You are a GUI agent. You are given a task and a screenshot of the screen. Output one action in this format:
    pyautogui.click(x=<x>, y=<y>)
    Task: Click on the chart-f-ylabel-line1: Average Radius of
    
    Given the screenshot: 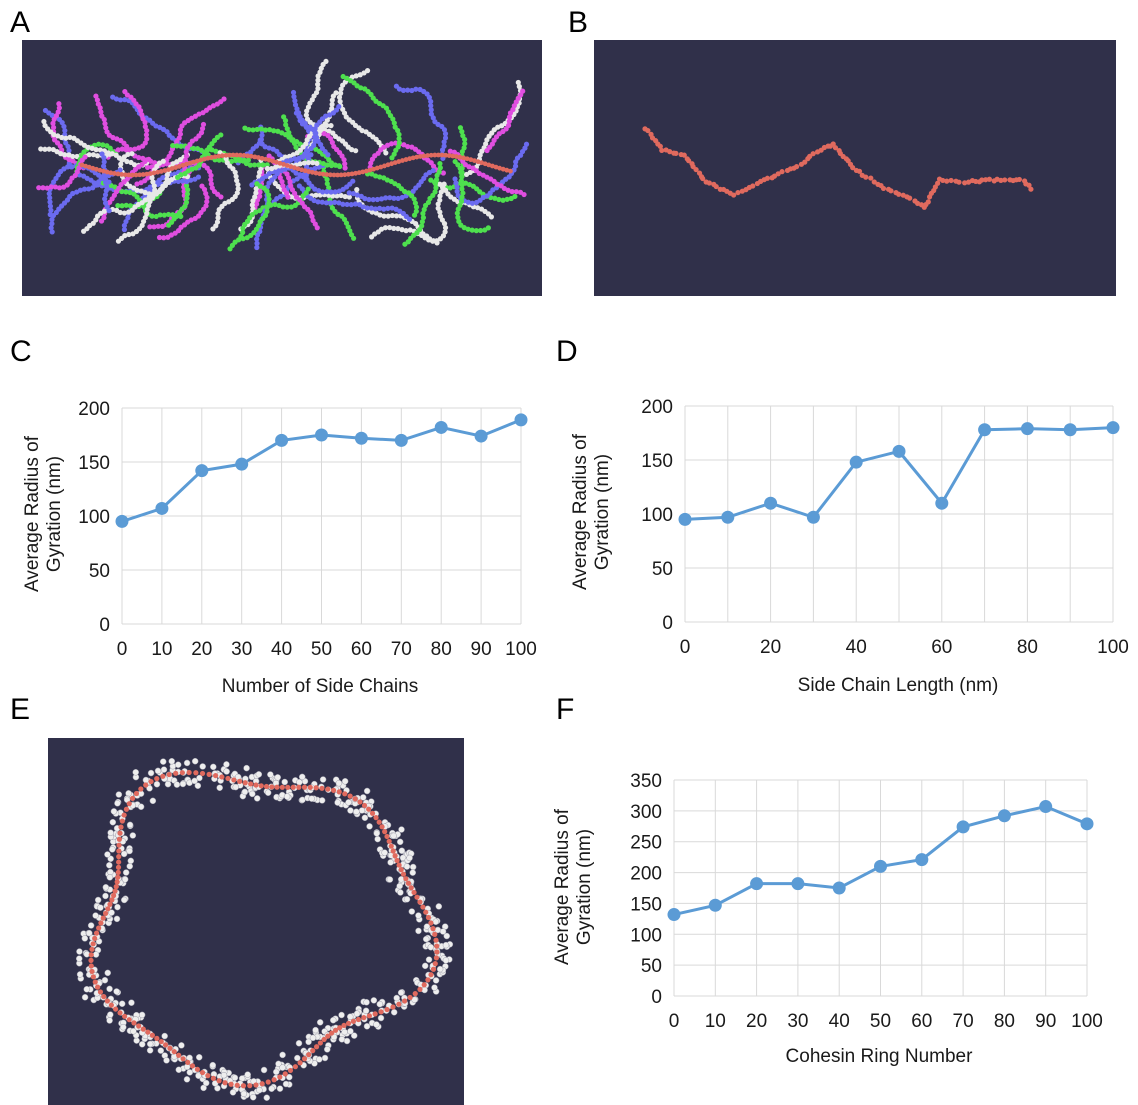 What is the action you would take?
    pyautogui.click(x=562, y=887)
    